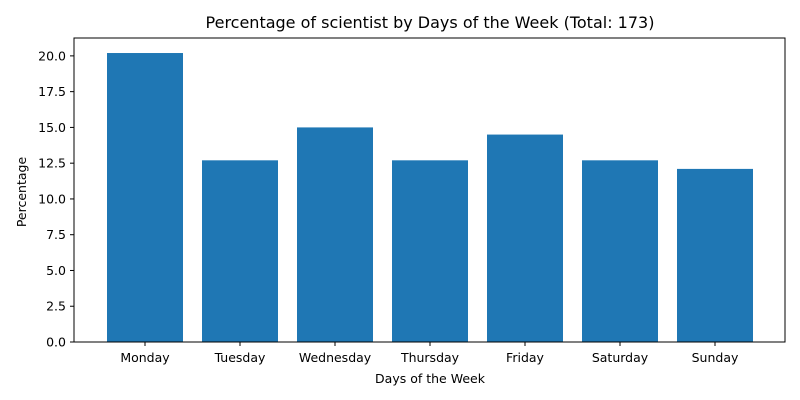 This screenshot has width=800, height=400. What do you see at coordinates (145, 357) in the screenshot?
I see `x-tick-label: Monday` at bounding box center [145, 357].